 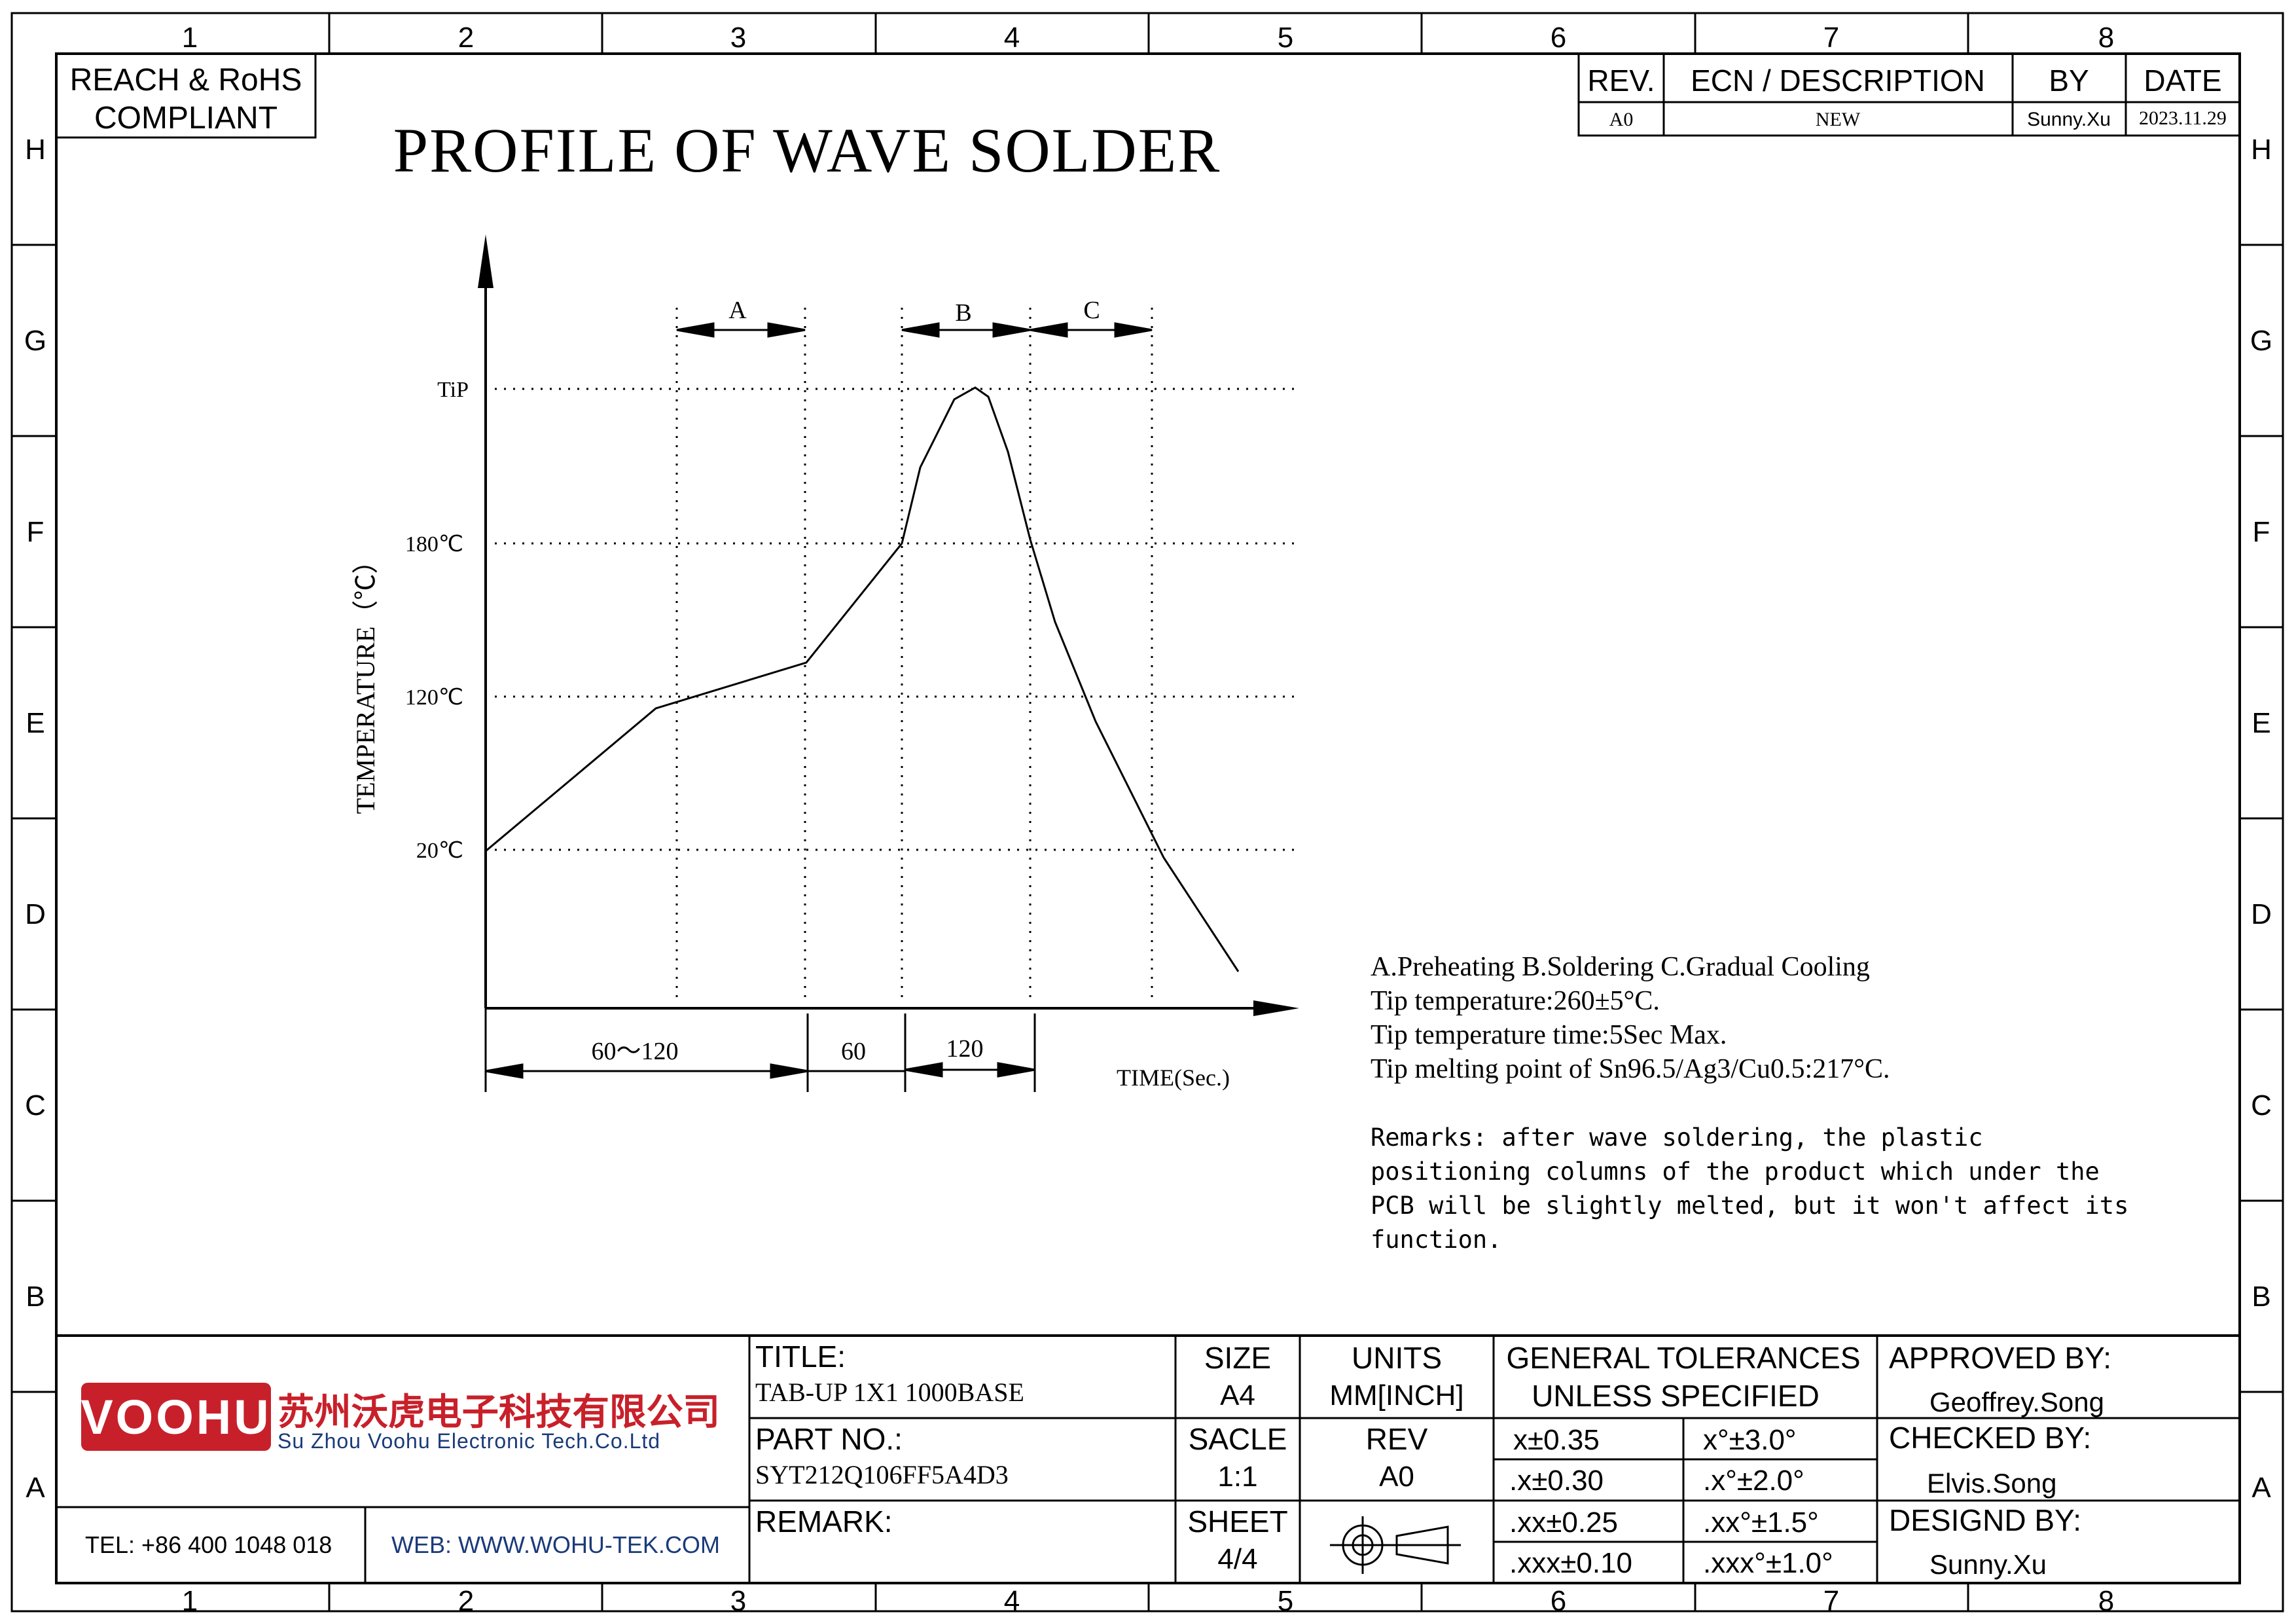 I want to click on company-name-cn: 苏州沃虎电子科技有限公司, so click(x=499, y=1411).